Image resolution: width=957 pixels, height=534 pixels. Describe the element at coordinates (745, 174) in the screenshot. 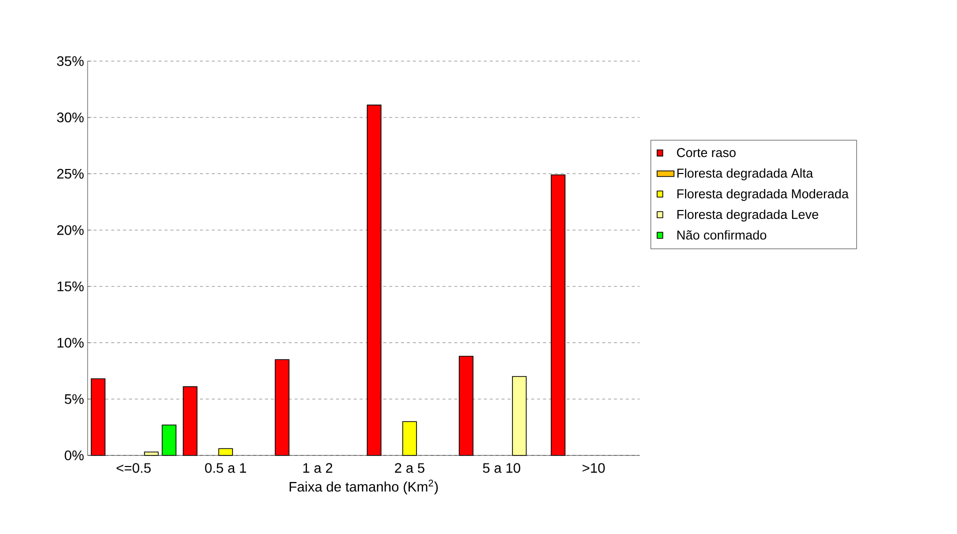

I see `legend-label: Floresta degradada Alta` at that location.